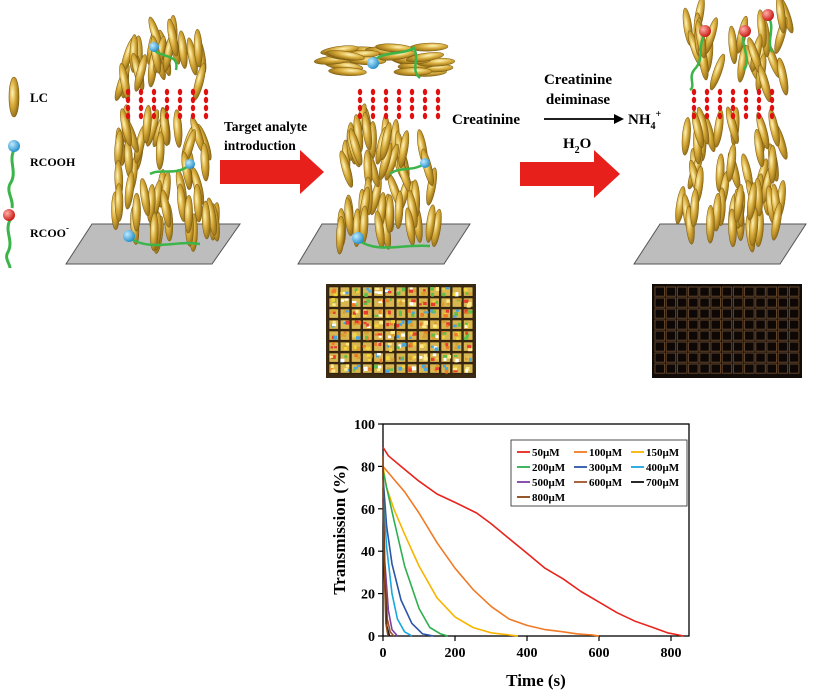 The height and width of the screenshot is (692, 828). What do you see at coordinates (546, 453) in the screenshot?
I see `legend-label: 50μM` at bounding box center [546, 453].